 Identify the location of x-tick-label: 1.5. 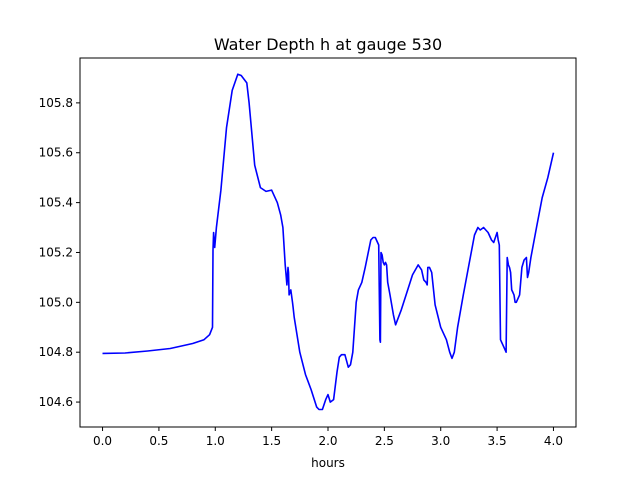
(271, 441).